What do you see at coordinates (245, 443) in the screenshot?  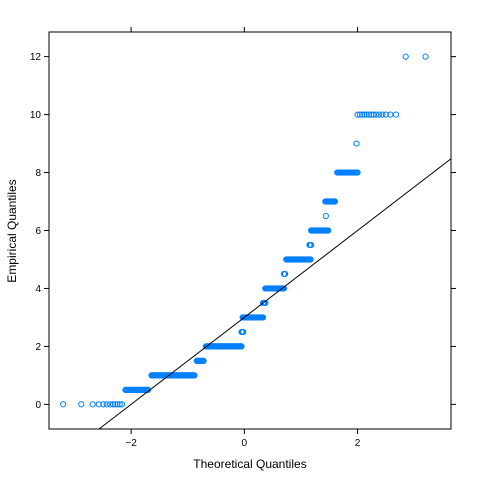 I see `x-tick-label: 0` at bounding box center [245, 443].